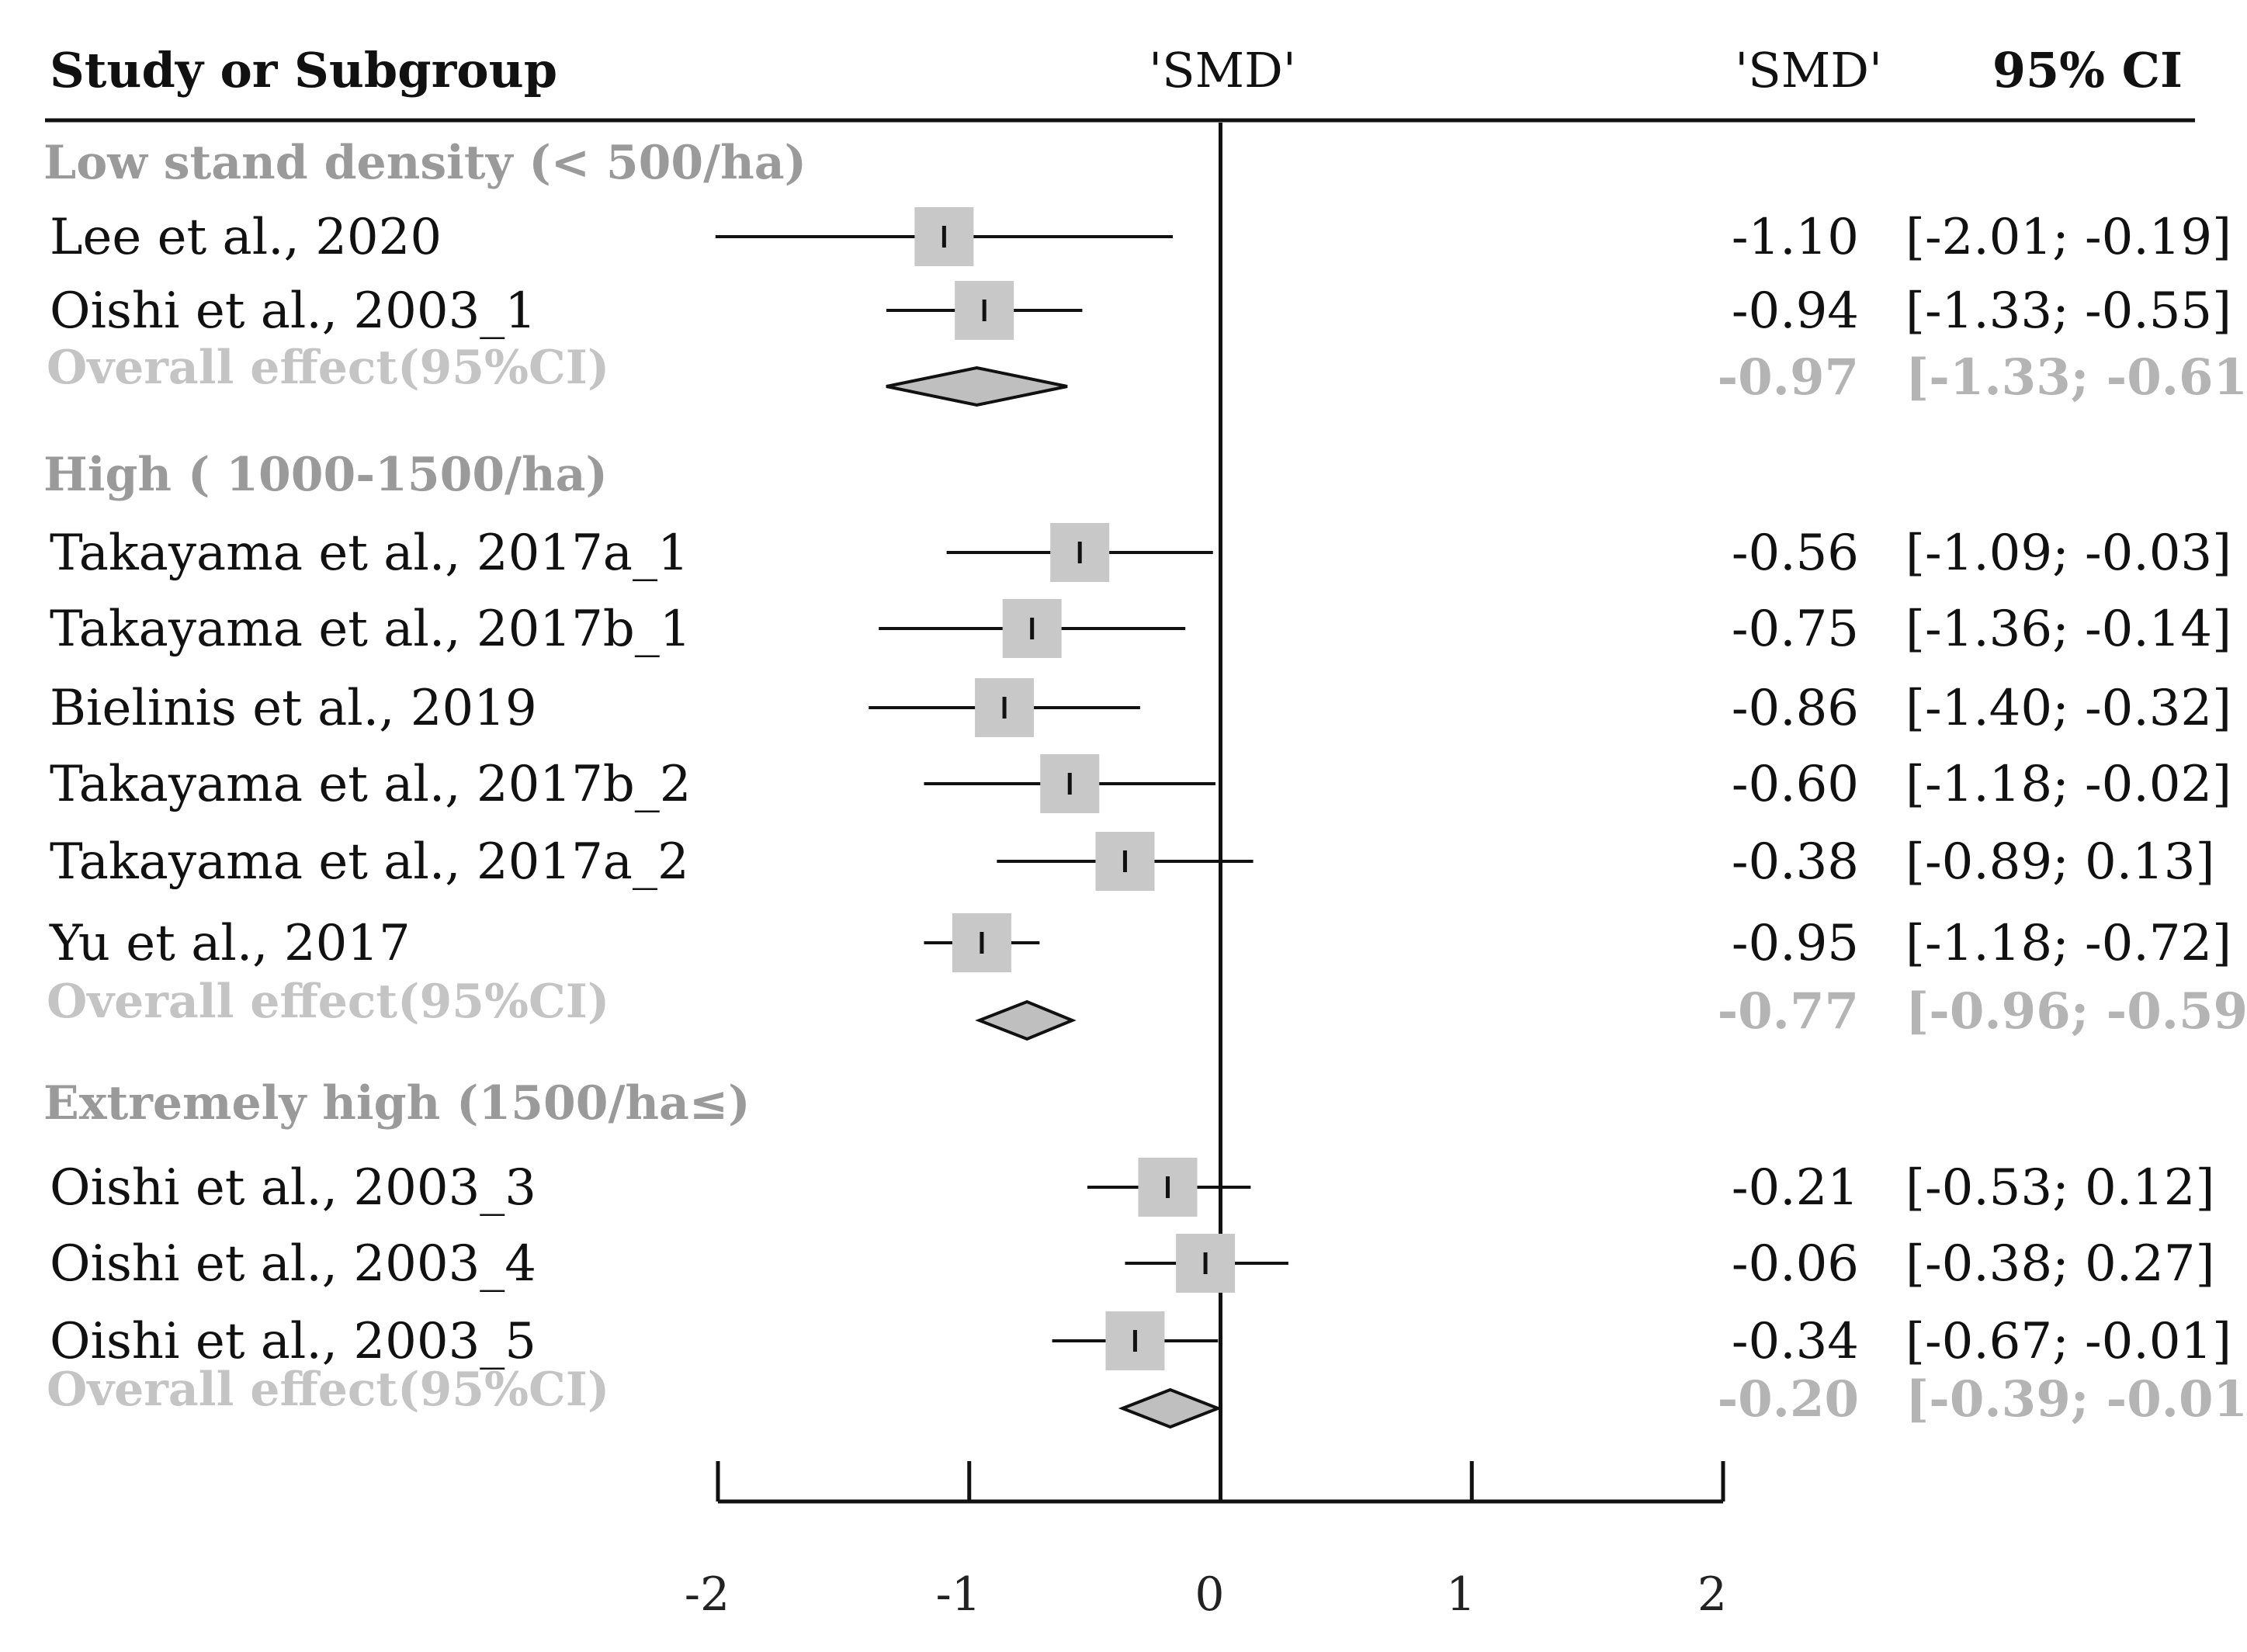 This screenshot has height=1652, width=2247. I want to click on study-label: Takayama et al., 2017a_2, so click(369, 862).